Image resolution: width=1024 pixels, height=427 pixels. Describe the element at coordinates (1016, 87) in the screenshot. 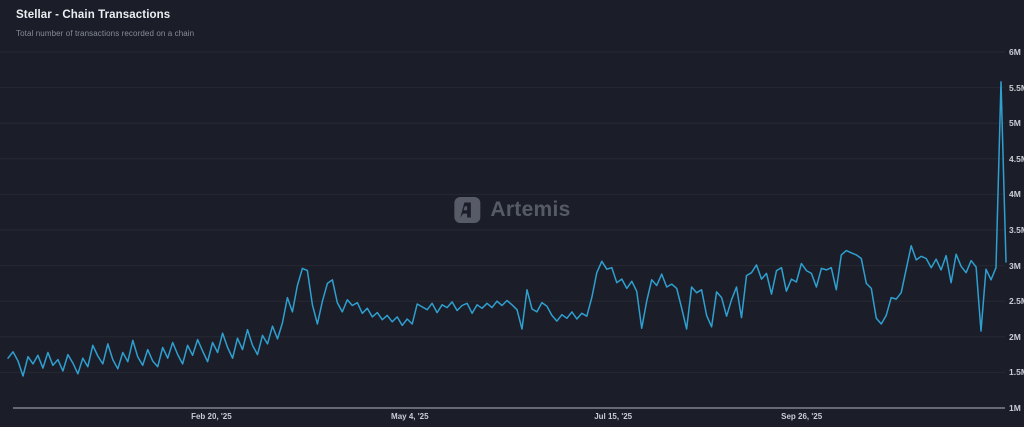

I see `y-axis-tick-label: 5.5M` at that location.